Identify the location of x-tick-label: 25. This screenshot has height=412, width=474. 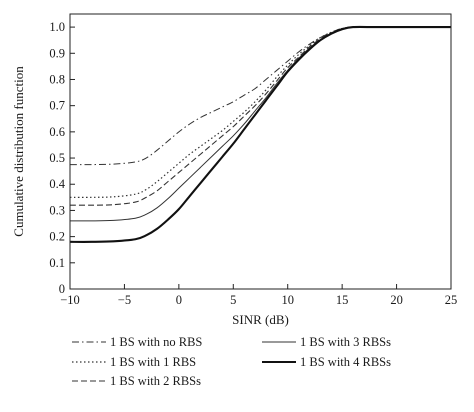
(451, 300).